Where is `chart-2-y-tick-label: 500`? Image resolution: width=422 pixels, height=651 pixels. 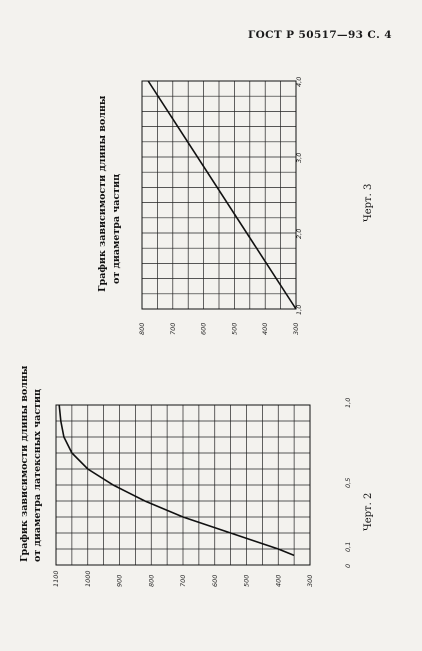
chart-2-y-tick-label: 500 is located at coordinates (247, 581).